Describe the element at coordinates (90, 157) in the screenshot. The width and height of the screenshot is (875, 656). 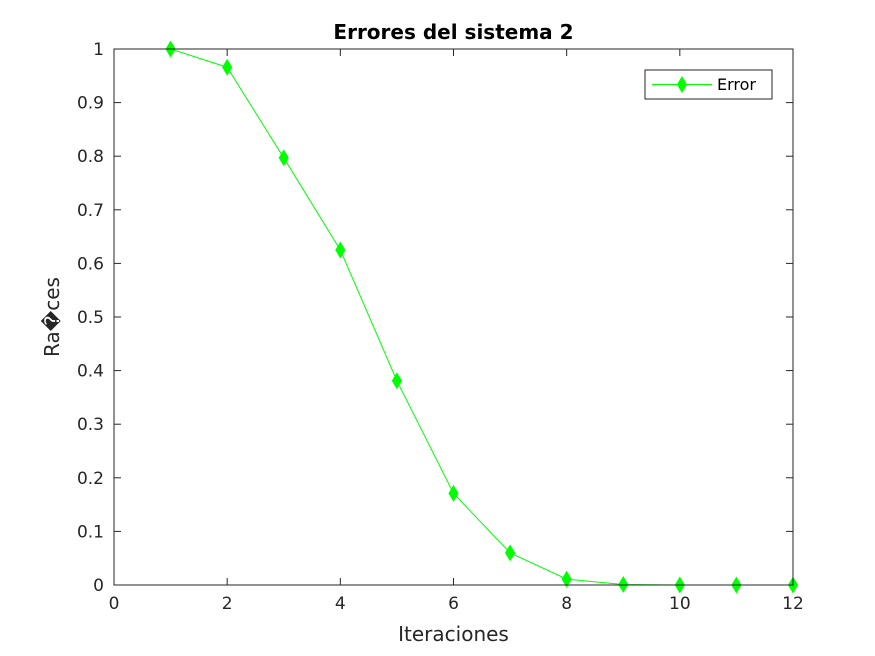
I see `y-tick-label: 0.8` at that location.